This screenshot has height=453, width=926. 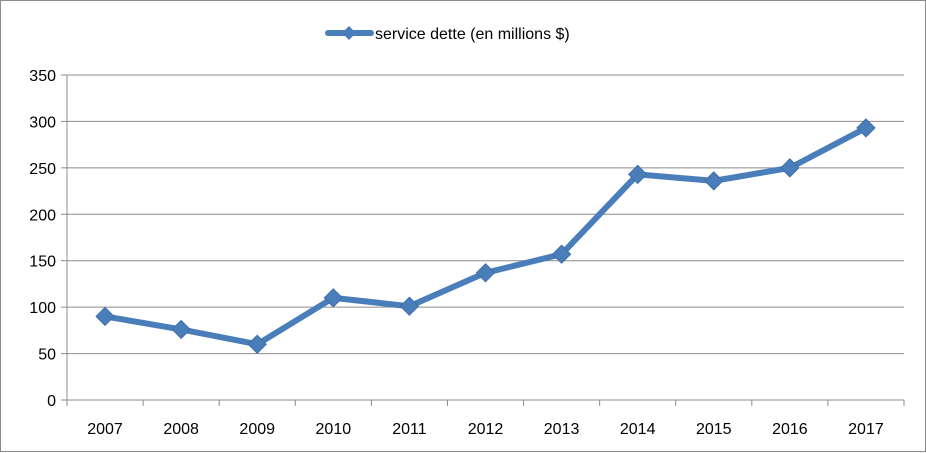 I want to click on x-tick-label: 2009, so click(x=257, y=429).